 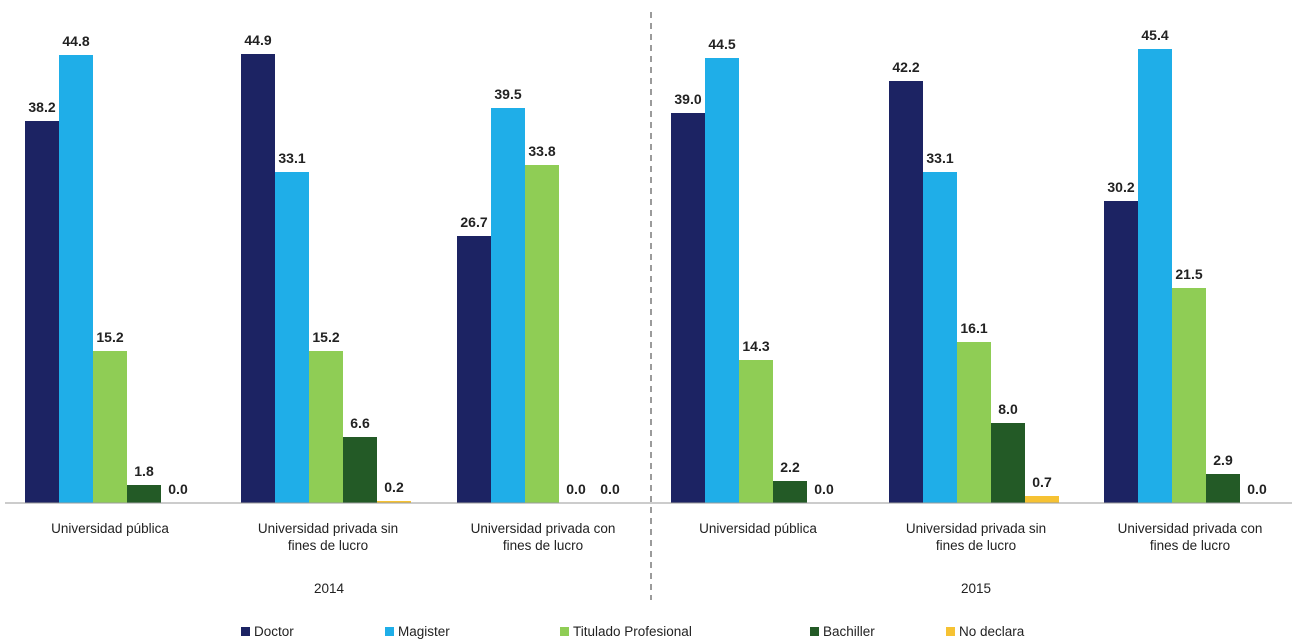 I want to click on category-label-5-line-2: fines de lucro, so click(x=976, y=545).